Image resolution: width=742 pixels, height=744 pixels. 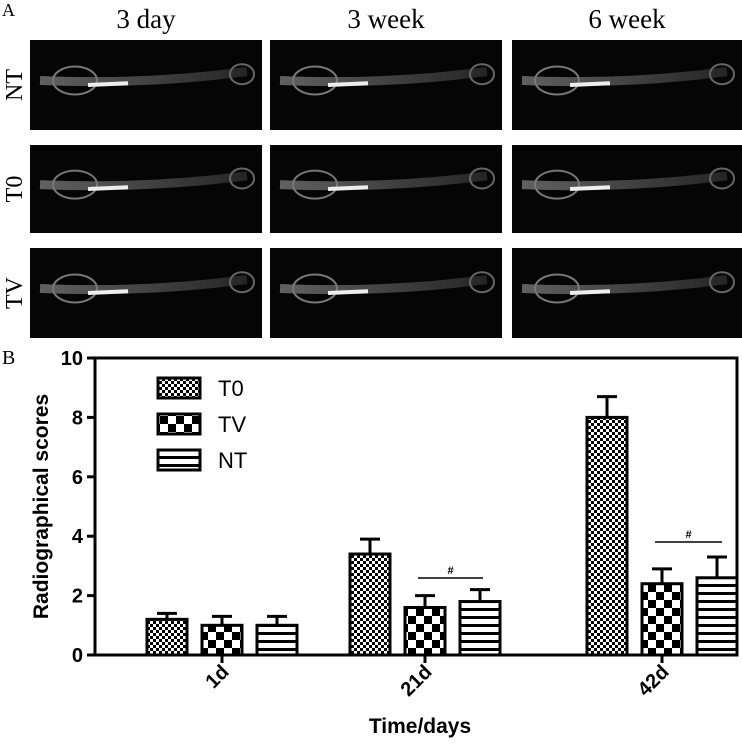 What do you see at coordinates (15, 85) in the screenshot?
I see `row-label: NT` at bounding box center [15, 85].